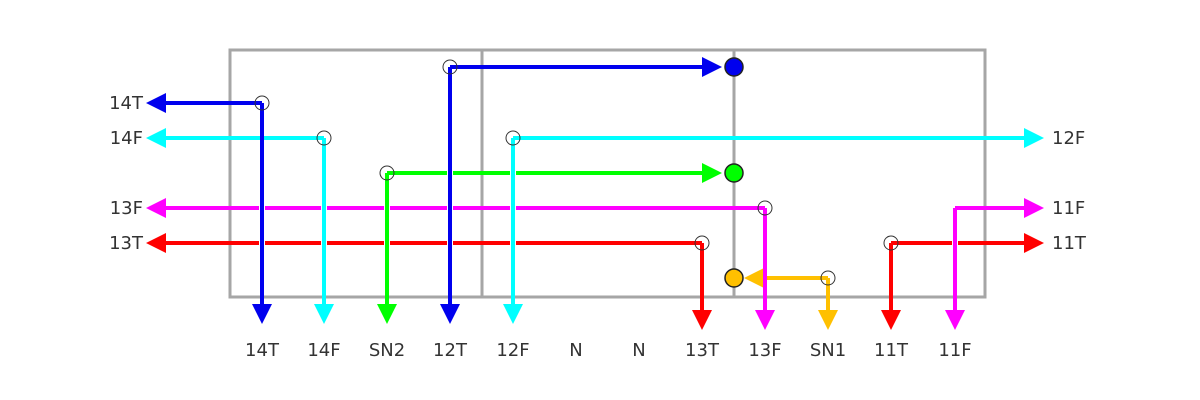 The width and height of the screenshot is (1200, 400). What do you see at coordinates (262, 350) in the screenshot?
I see `terminal-label: 14T` at bounding box center [262, 350].